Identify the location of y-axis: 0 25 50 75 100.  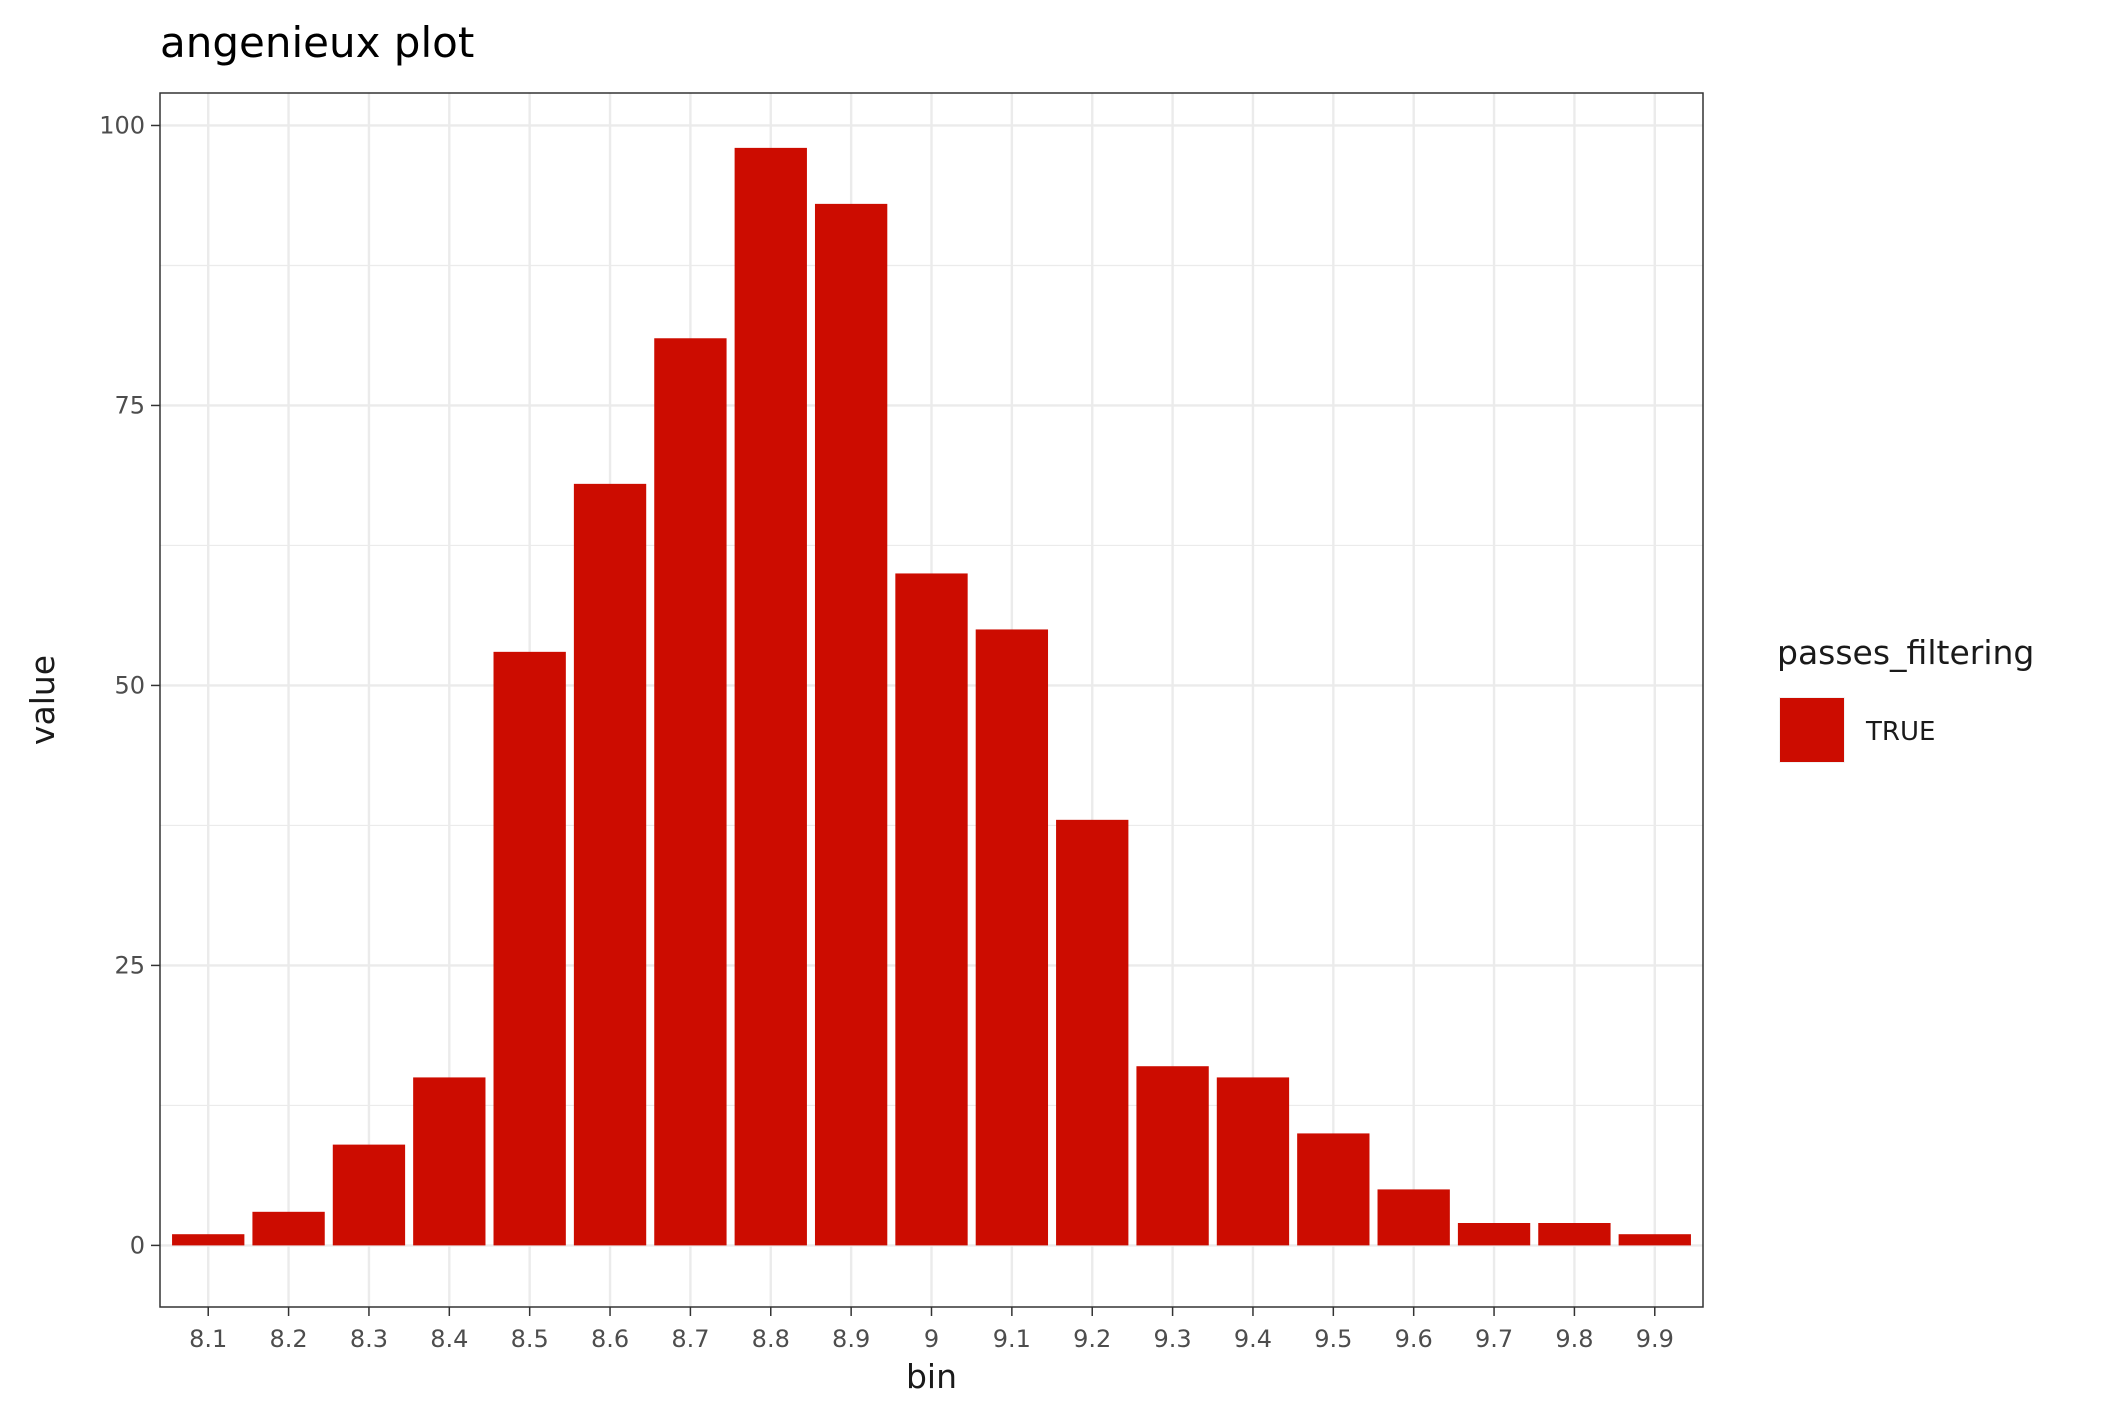
(129, 685).